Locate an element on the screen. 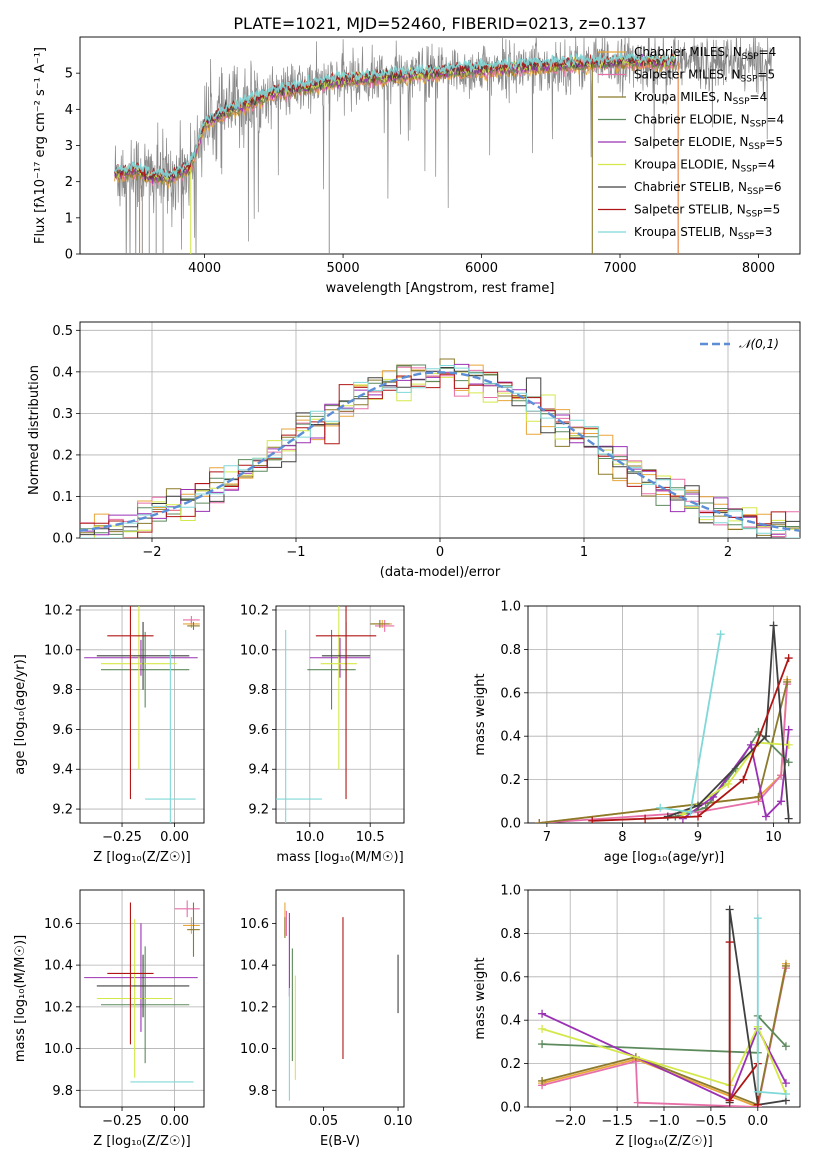 Image resolution: width=819 pixels, height=1170 pixels. legend-entry: Kroupa MILES, NSSP=4 is located at coordinates (700, 98).